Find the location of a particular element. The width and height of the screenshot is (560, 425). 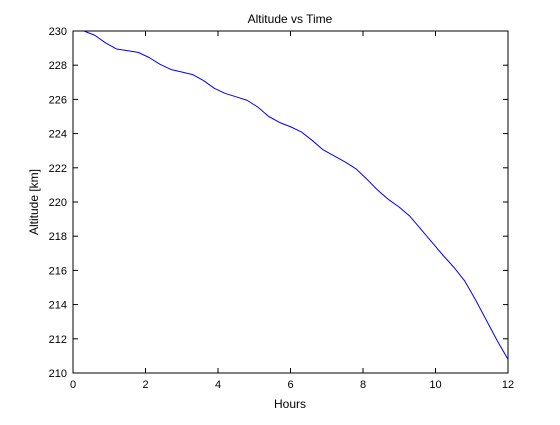

x-tick-label: 4 is located at coordinates (218, 385).